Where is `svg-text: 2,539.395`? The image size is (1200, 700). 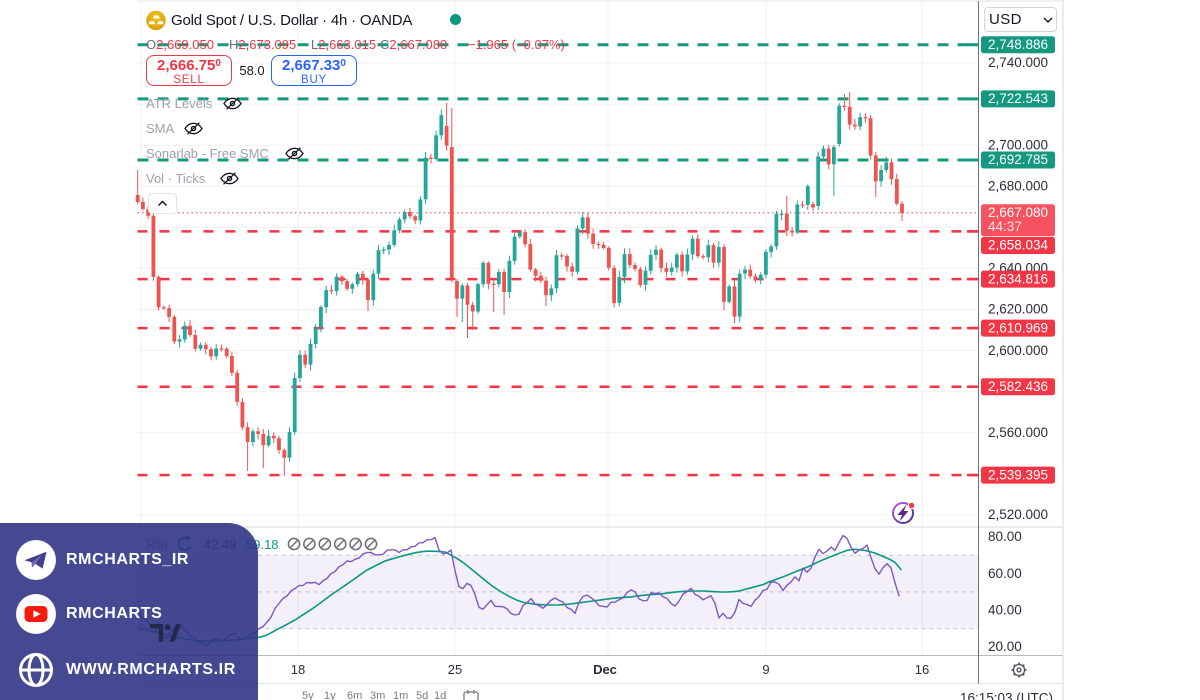
svg-text: 2,539.395 is located at coordinates (1018, 474).